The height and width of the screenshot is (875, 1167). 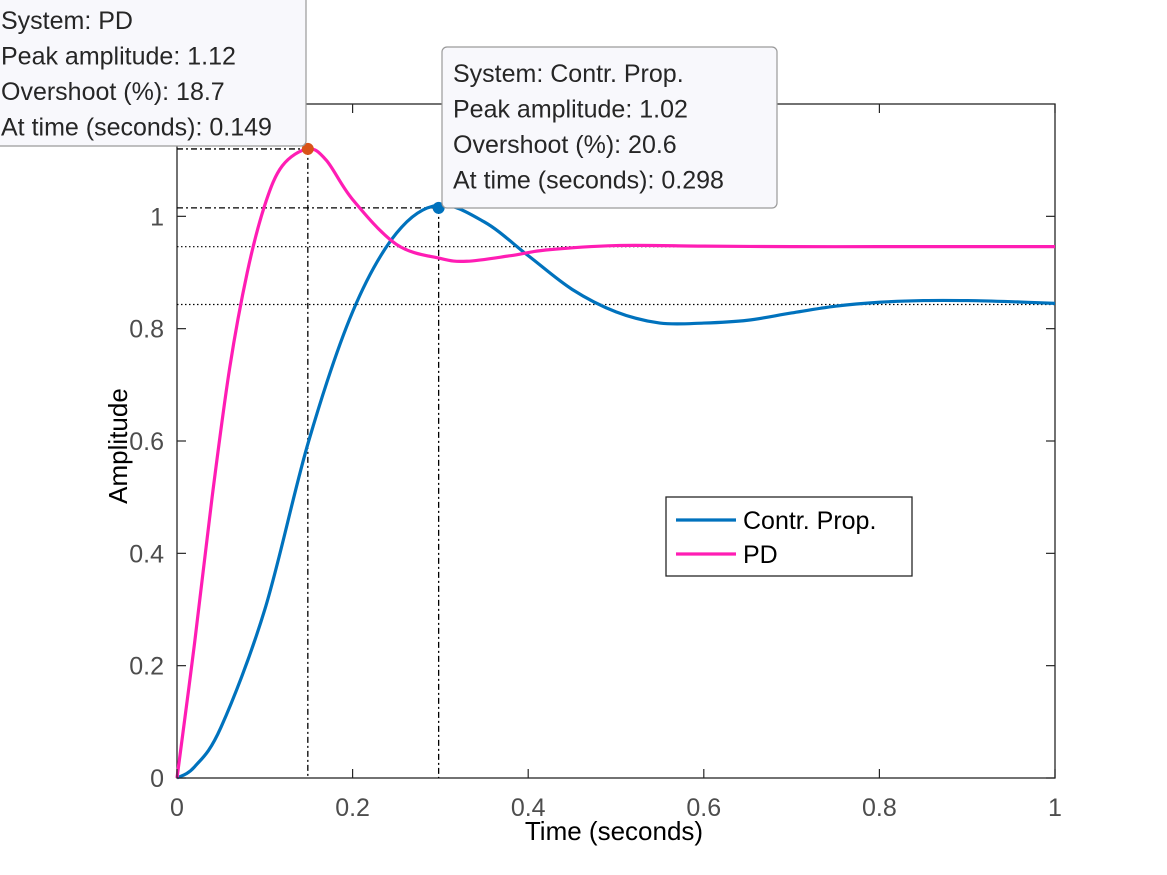 I want to click on legend-entry: Contr. Prop., so click(x=809, y=521).